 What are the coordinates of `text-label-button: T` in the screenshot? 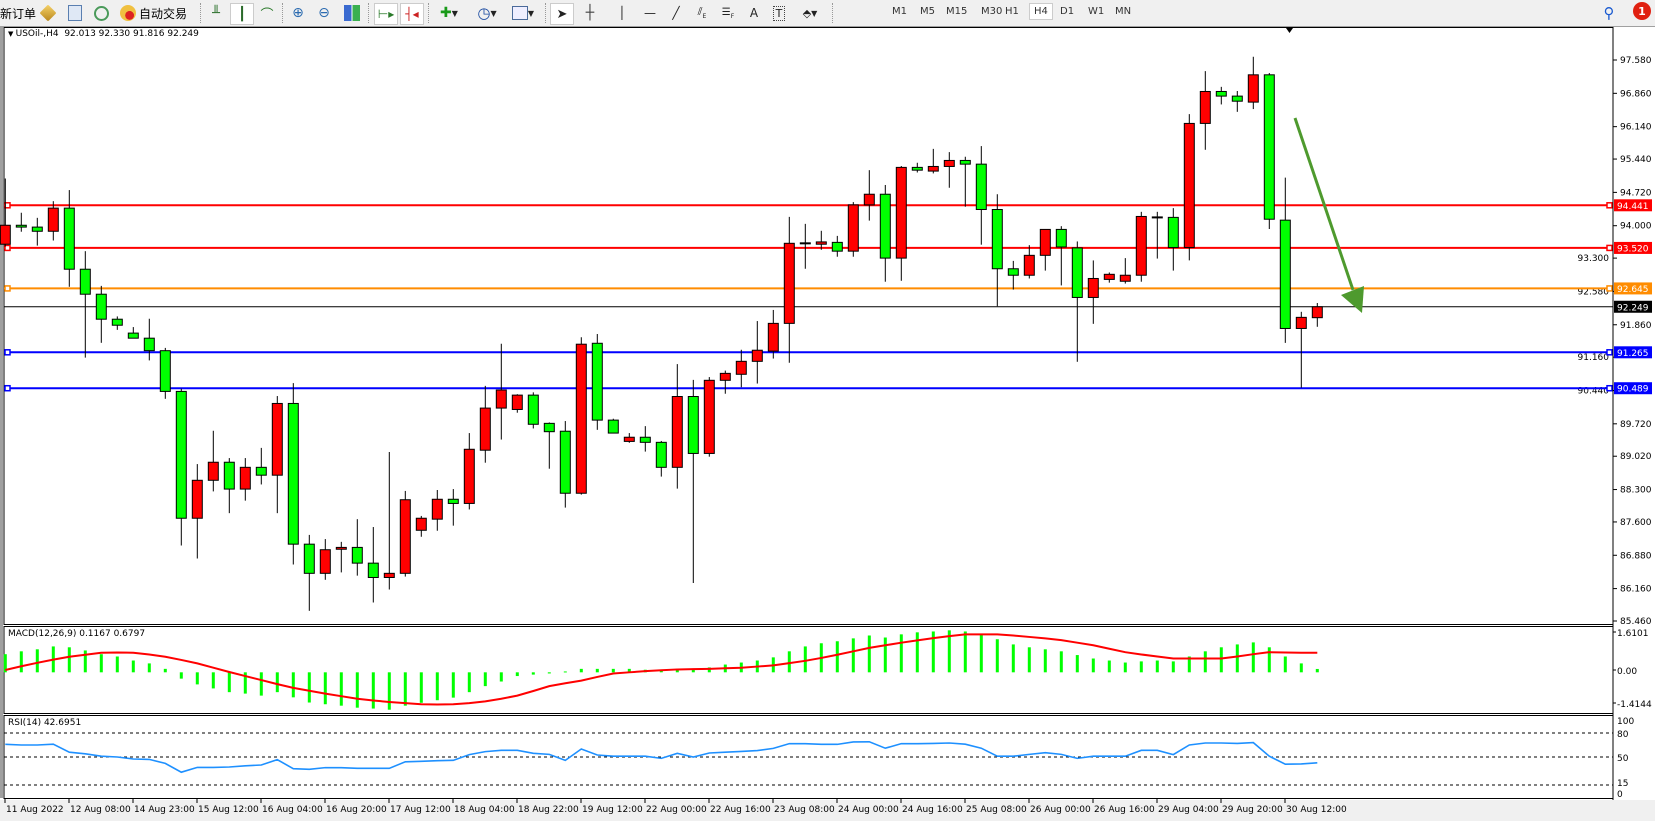 It's located at (779, 13).